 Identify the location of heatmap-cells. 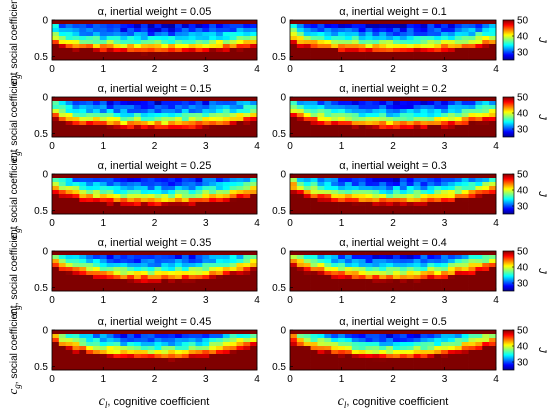
(155, 117).